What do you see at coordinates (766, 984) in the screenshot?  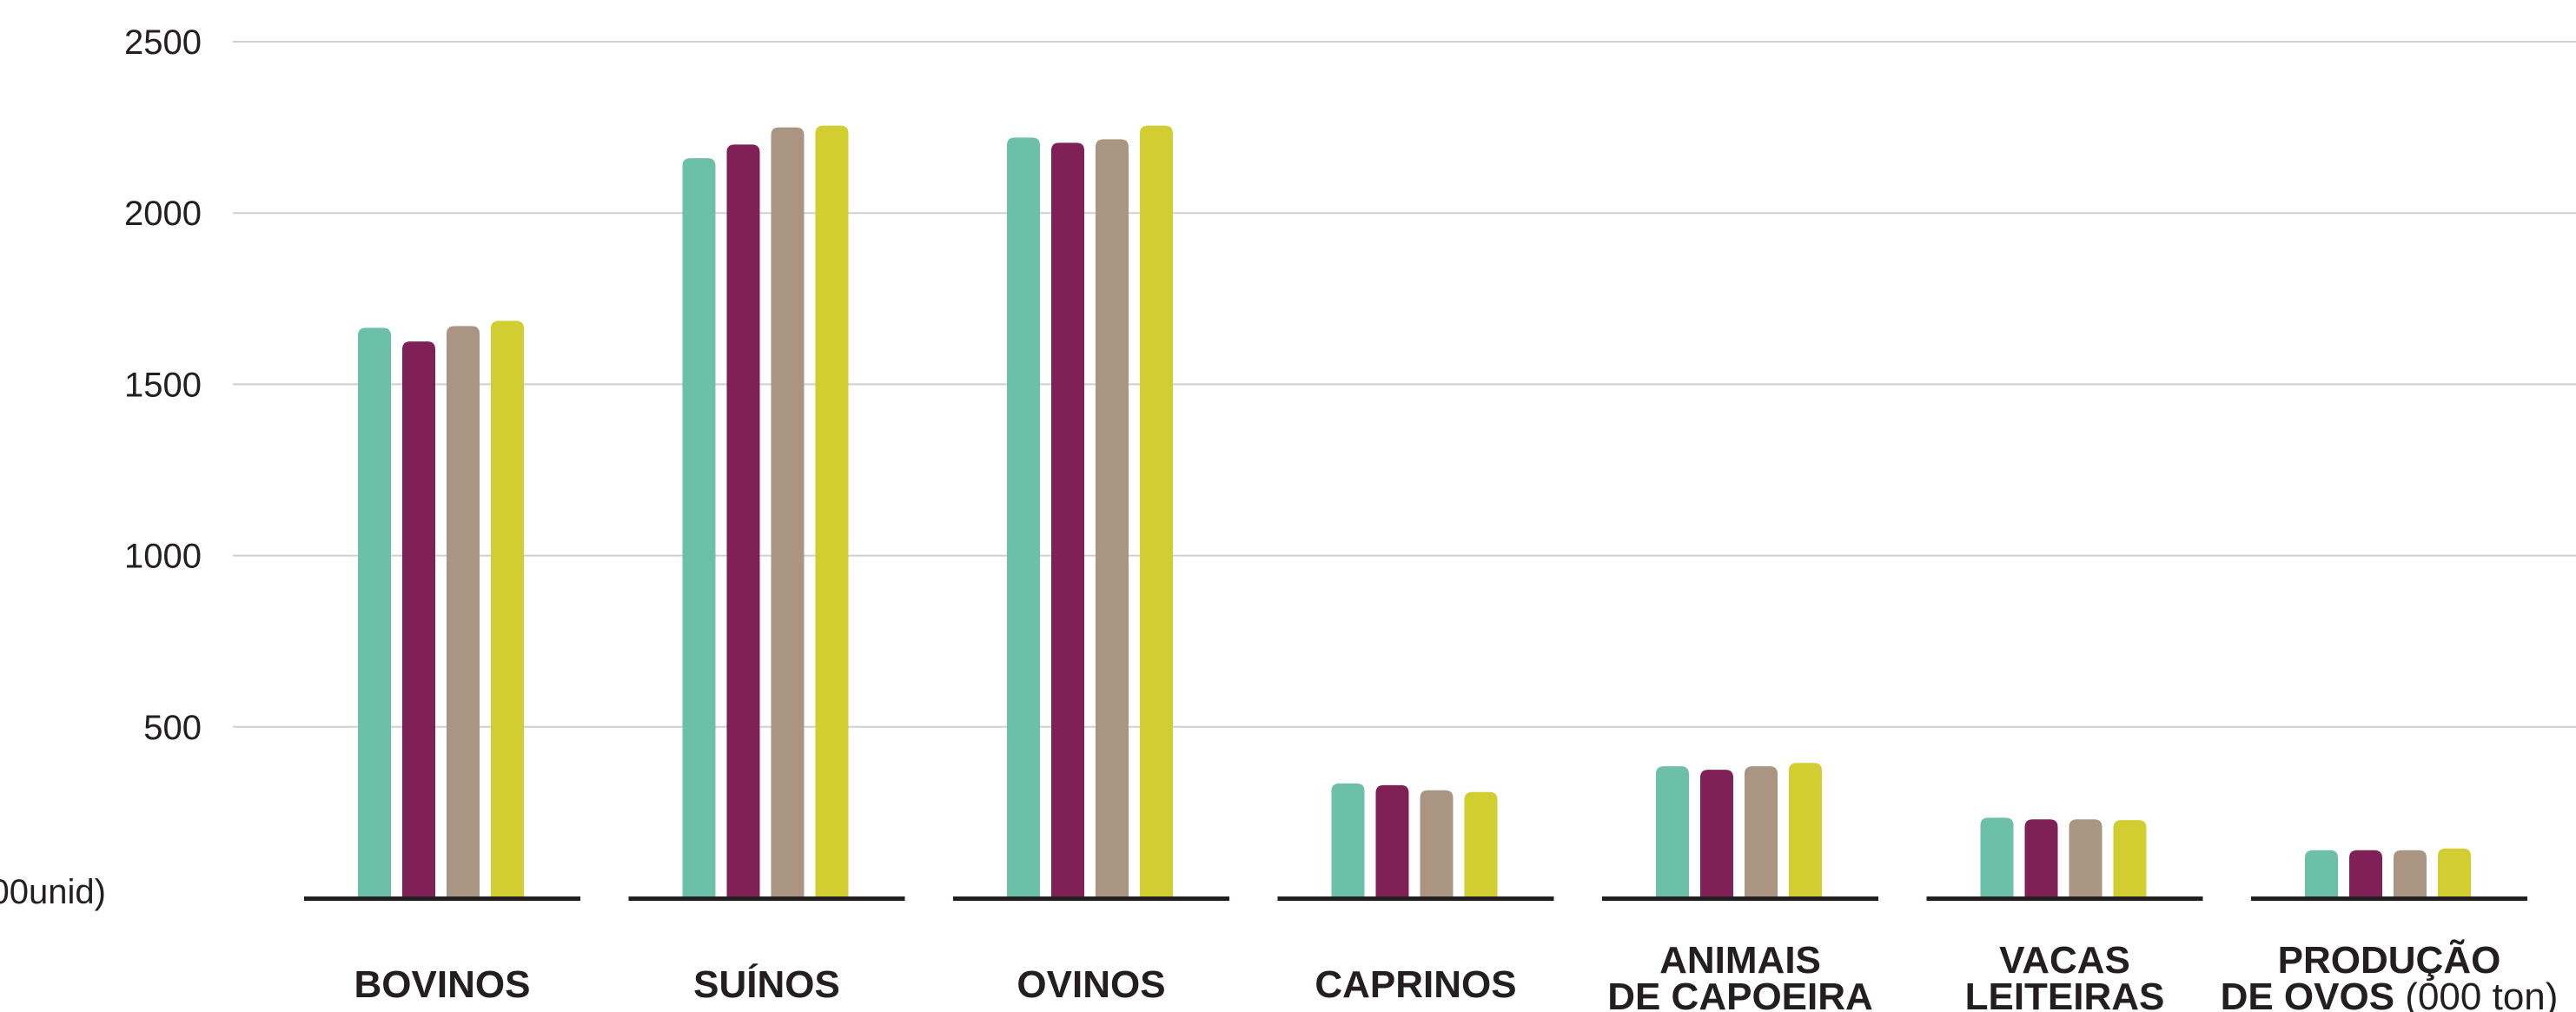 I see `category-label: SUÍNOS` at bounding box center [766, 984].